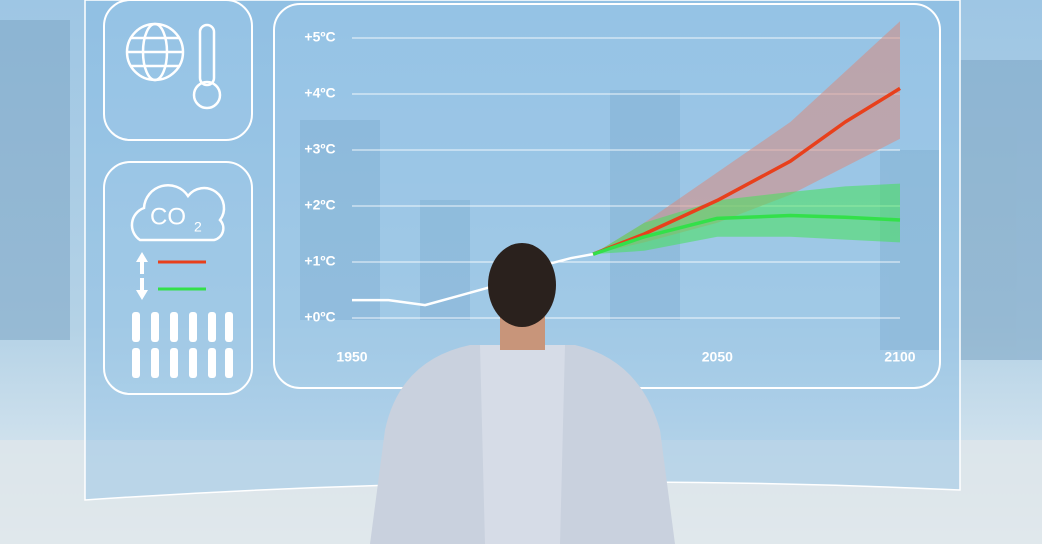 The width and height of the screenshot is (1042, 544). I want to click on x-tick-label: 2050, so click(717, 357).